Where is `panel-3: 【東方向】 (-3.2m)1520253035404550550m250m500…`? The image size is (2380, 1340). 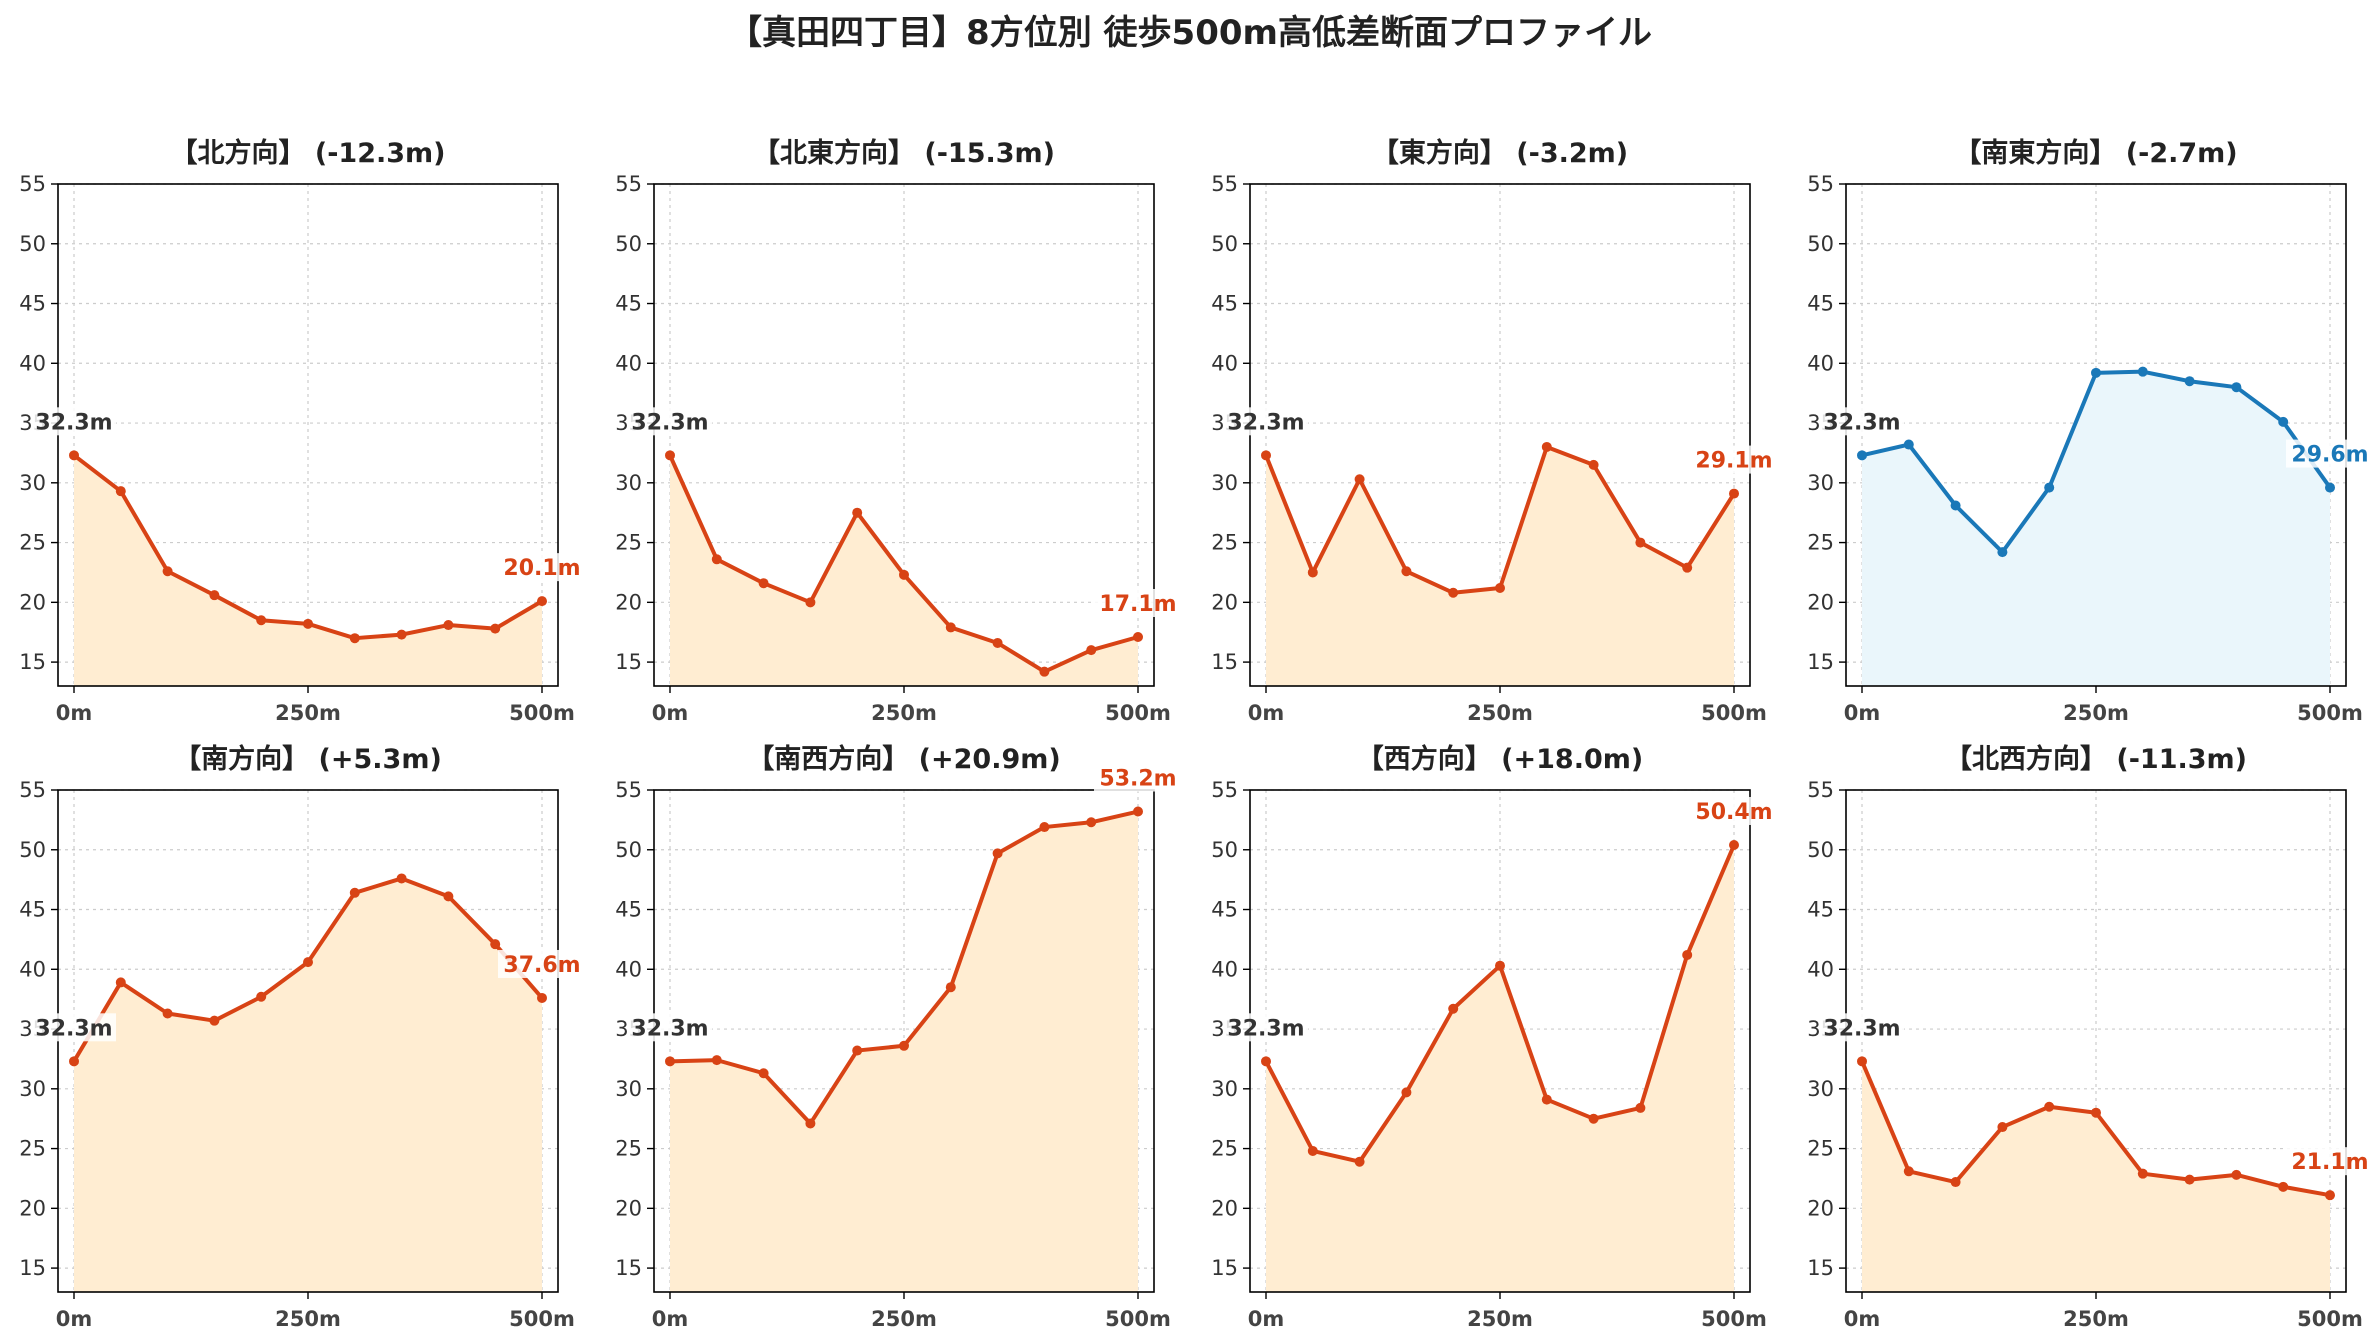 panel-3: 【東方向】 (-3.2m)1520253035404550550m250m500… is located at coordinates (1494, 431).